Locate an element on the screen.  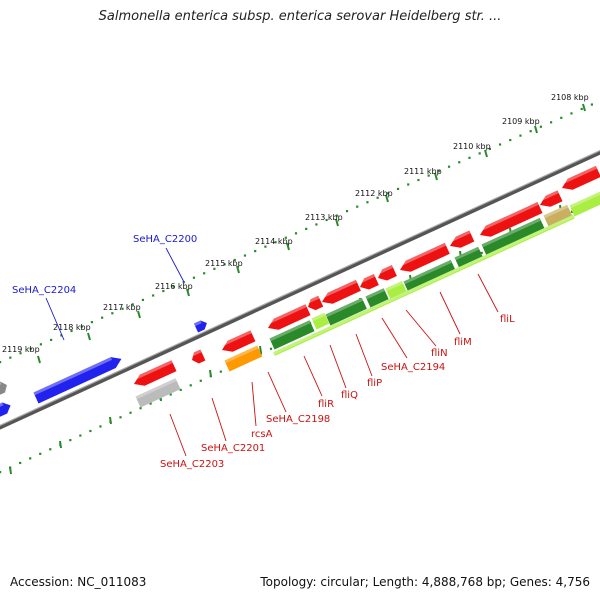
gene-label-fliN: fliN is located at coordinates (439, 353).